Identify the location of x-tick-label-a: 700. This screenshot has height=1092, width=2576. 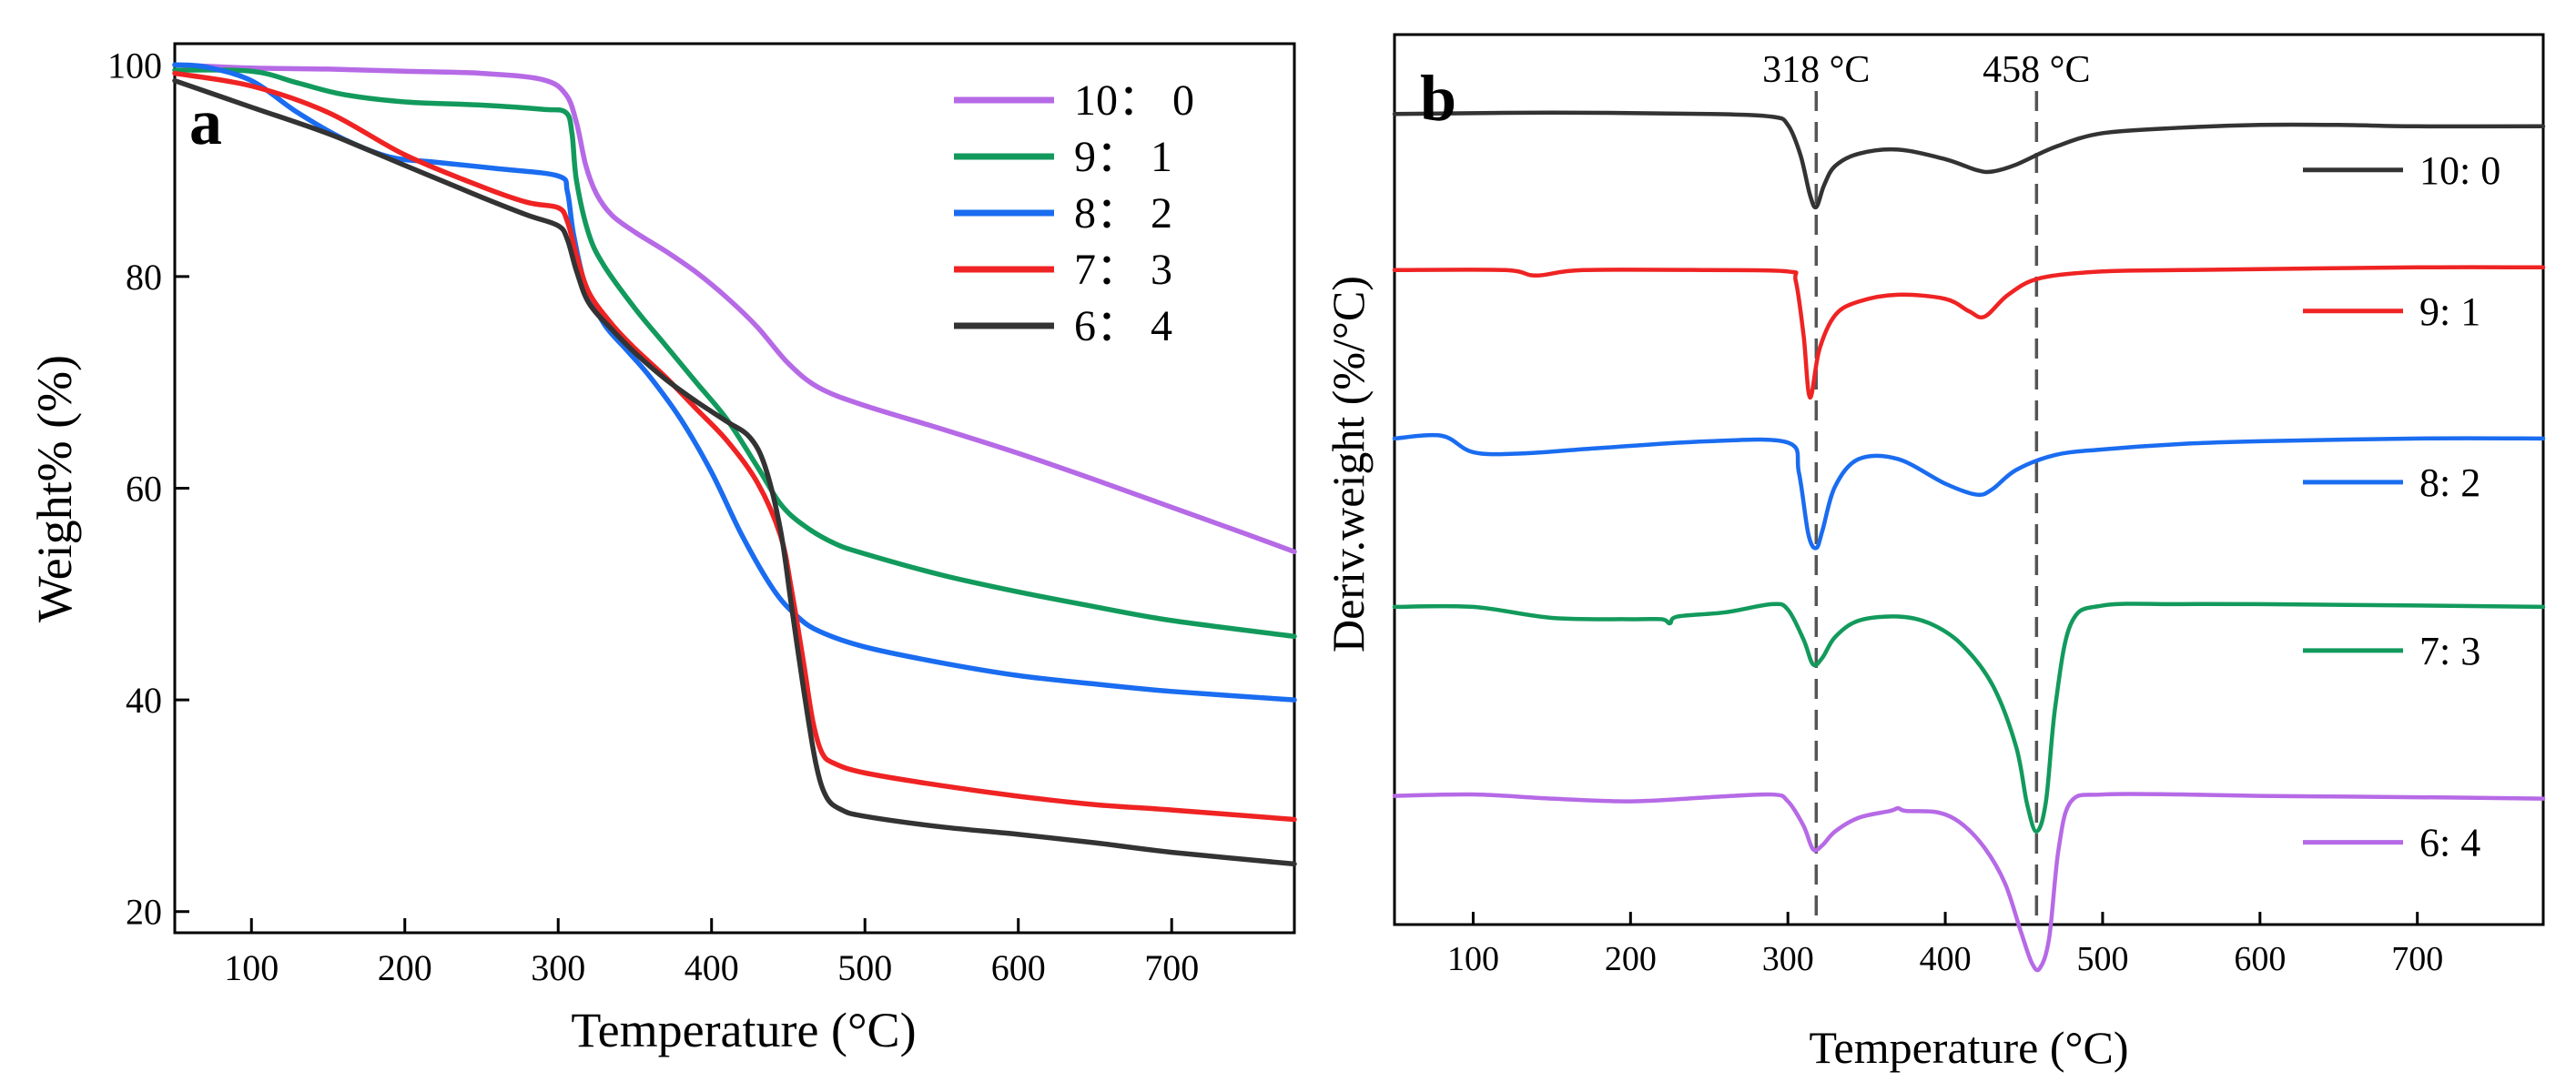
(1171, 967).